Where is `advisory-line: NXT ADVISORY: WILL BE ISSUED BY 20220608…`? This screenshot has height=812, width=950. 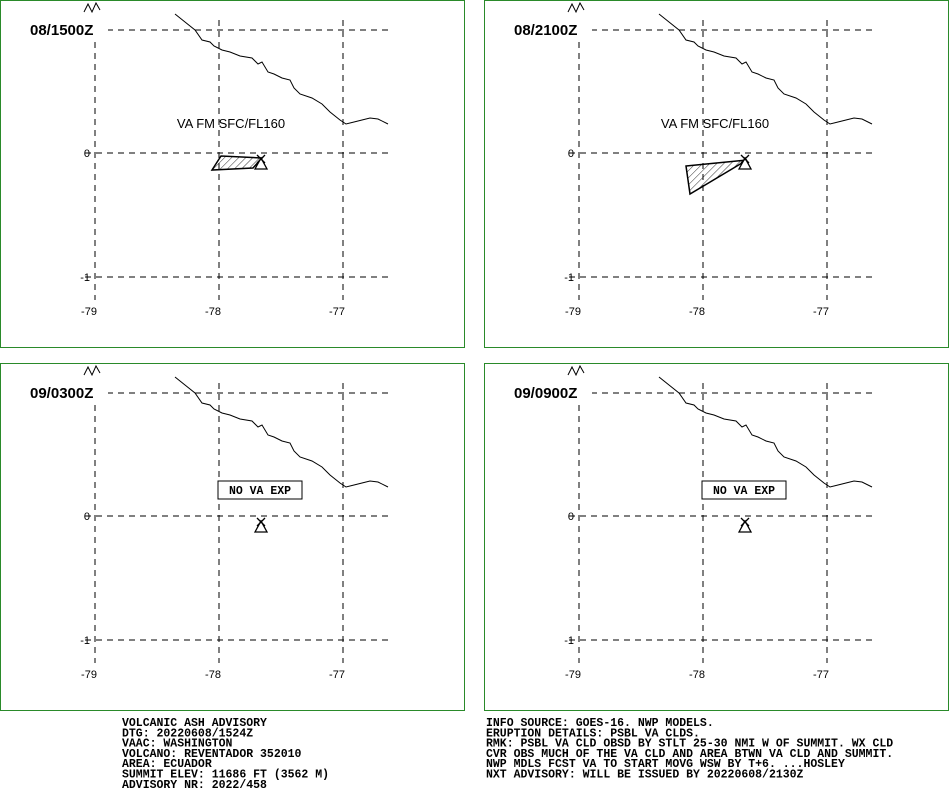
advisory-line: NXT ADVISORY: WILL BE ISSUED BY 20220608… is located at coordinates (645, 775).